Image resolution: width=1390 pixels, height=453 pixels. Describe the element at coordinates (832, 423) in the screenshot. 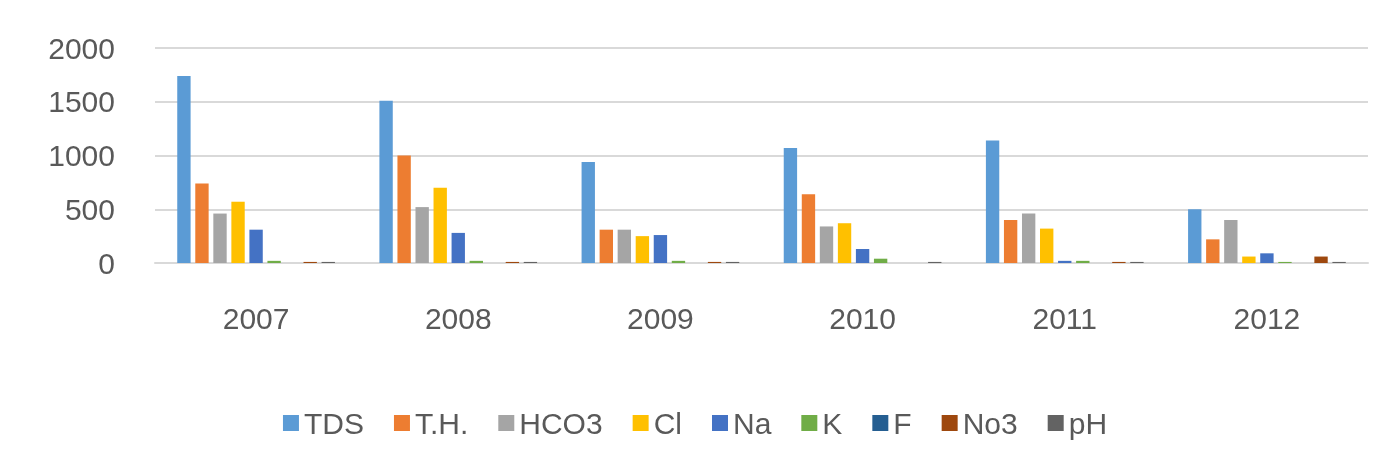

I see `legend-label: K` at that location.